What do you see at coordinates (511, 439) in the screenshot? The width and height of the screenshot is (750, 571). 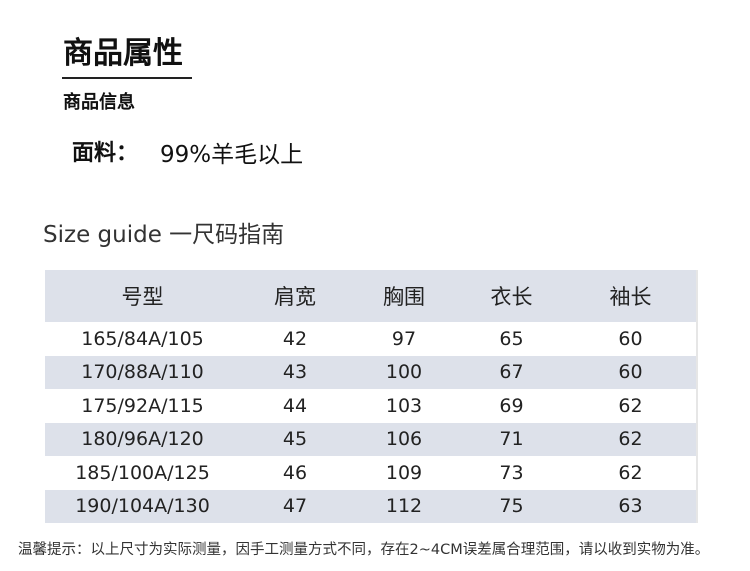 I see `table-cell: 71` at bounding box center [511, 439].